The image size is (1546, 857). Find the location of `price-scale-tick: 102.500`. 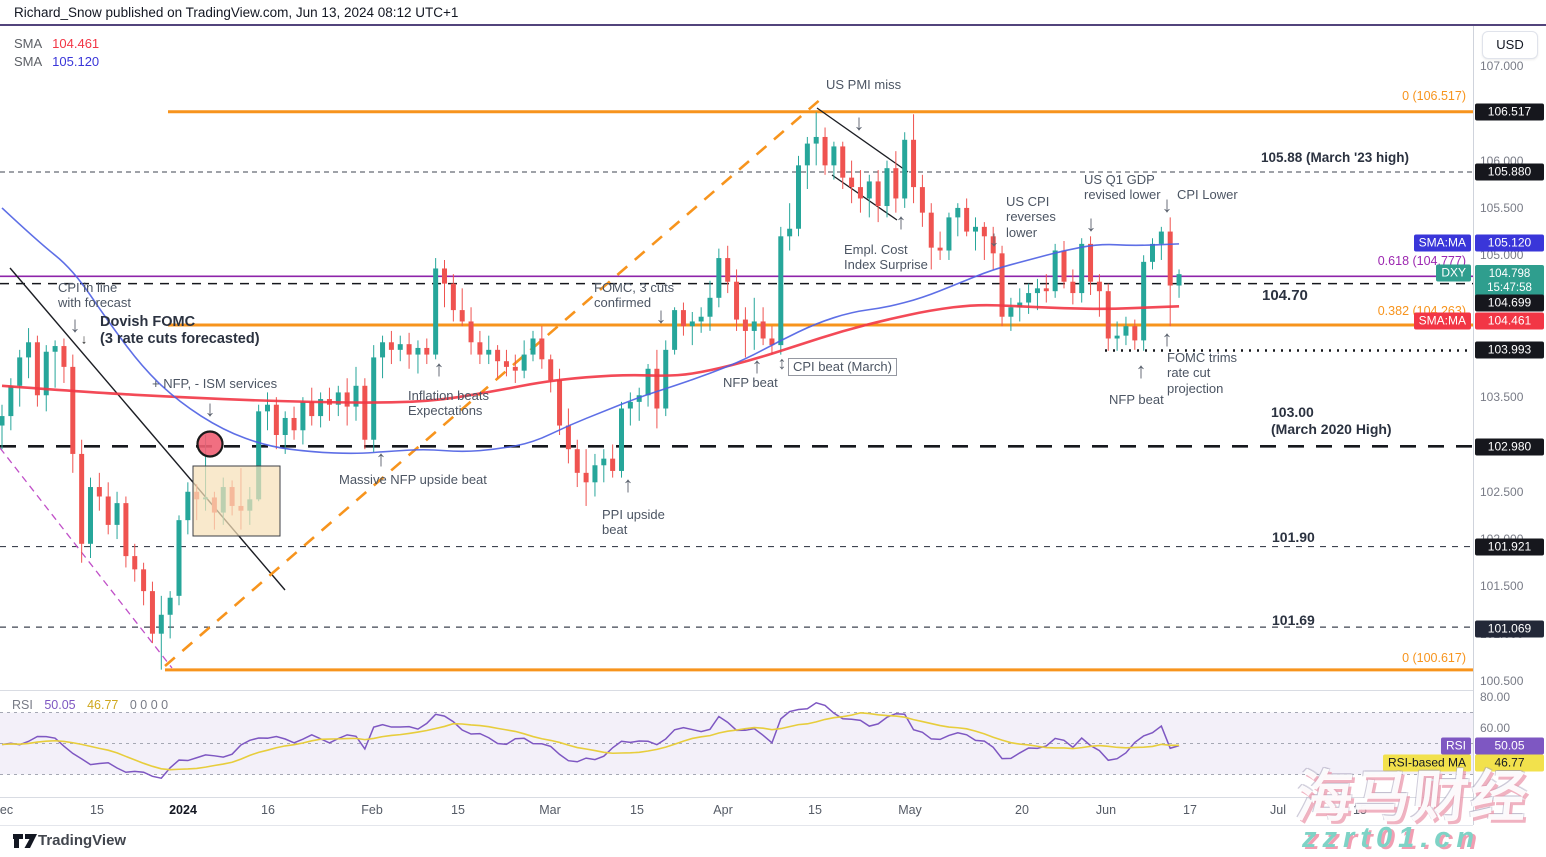

price-scale-tick: 102.500 is located at coordinates (1502, 492).